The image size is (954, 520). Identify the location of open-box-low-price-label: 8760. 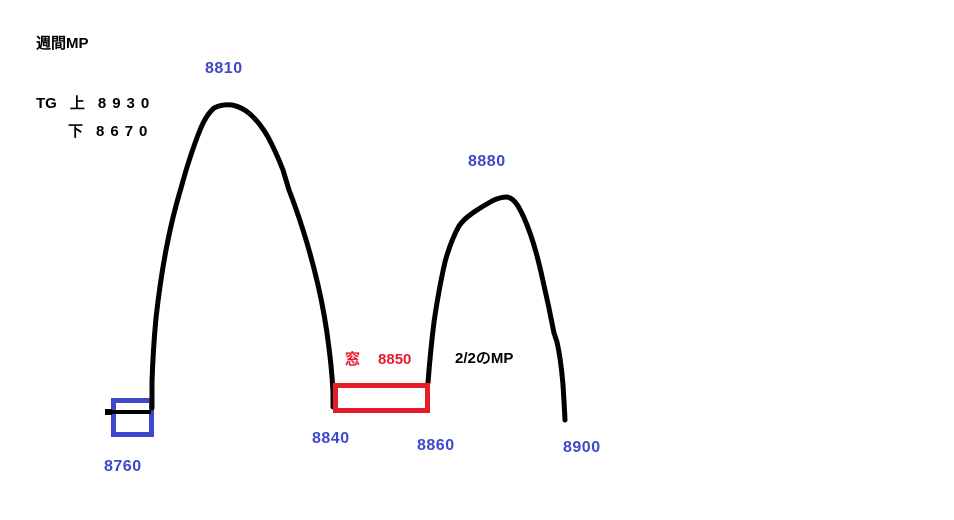
(123, 466).